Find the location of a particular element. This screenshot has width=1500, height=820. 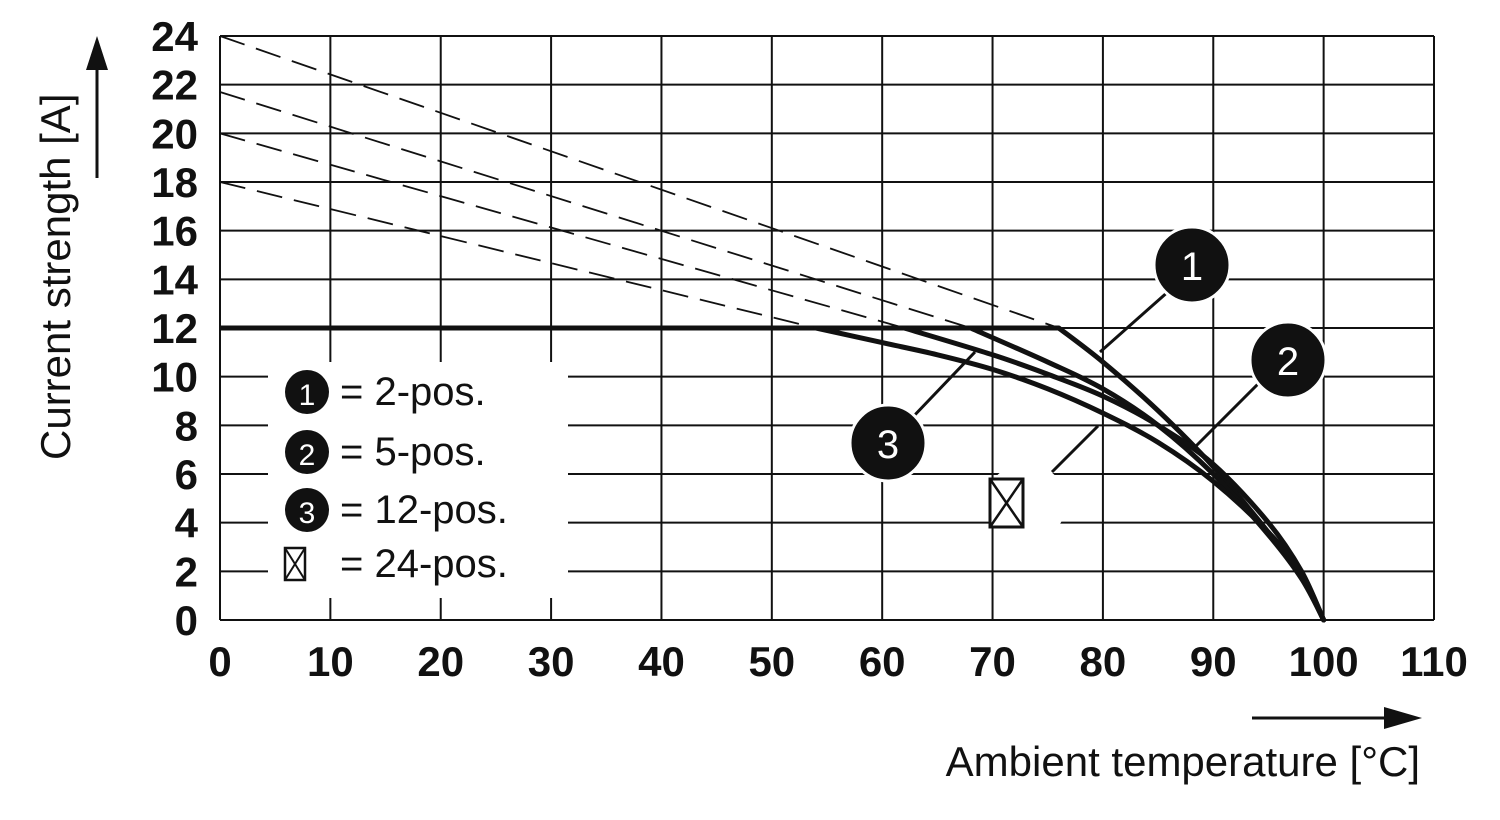

y-tick-label: 4 is located at coordinates (187, 523).